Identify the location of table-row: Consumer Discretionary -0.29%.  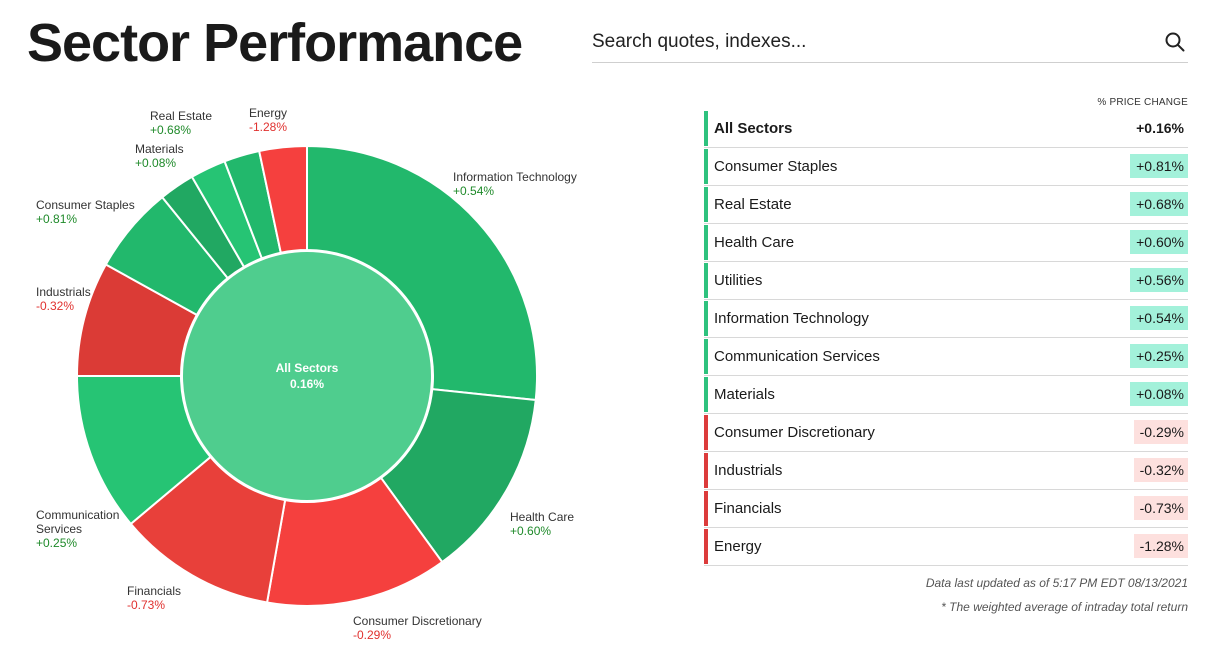
(946, 433).